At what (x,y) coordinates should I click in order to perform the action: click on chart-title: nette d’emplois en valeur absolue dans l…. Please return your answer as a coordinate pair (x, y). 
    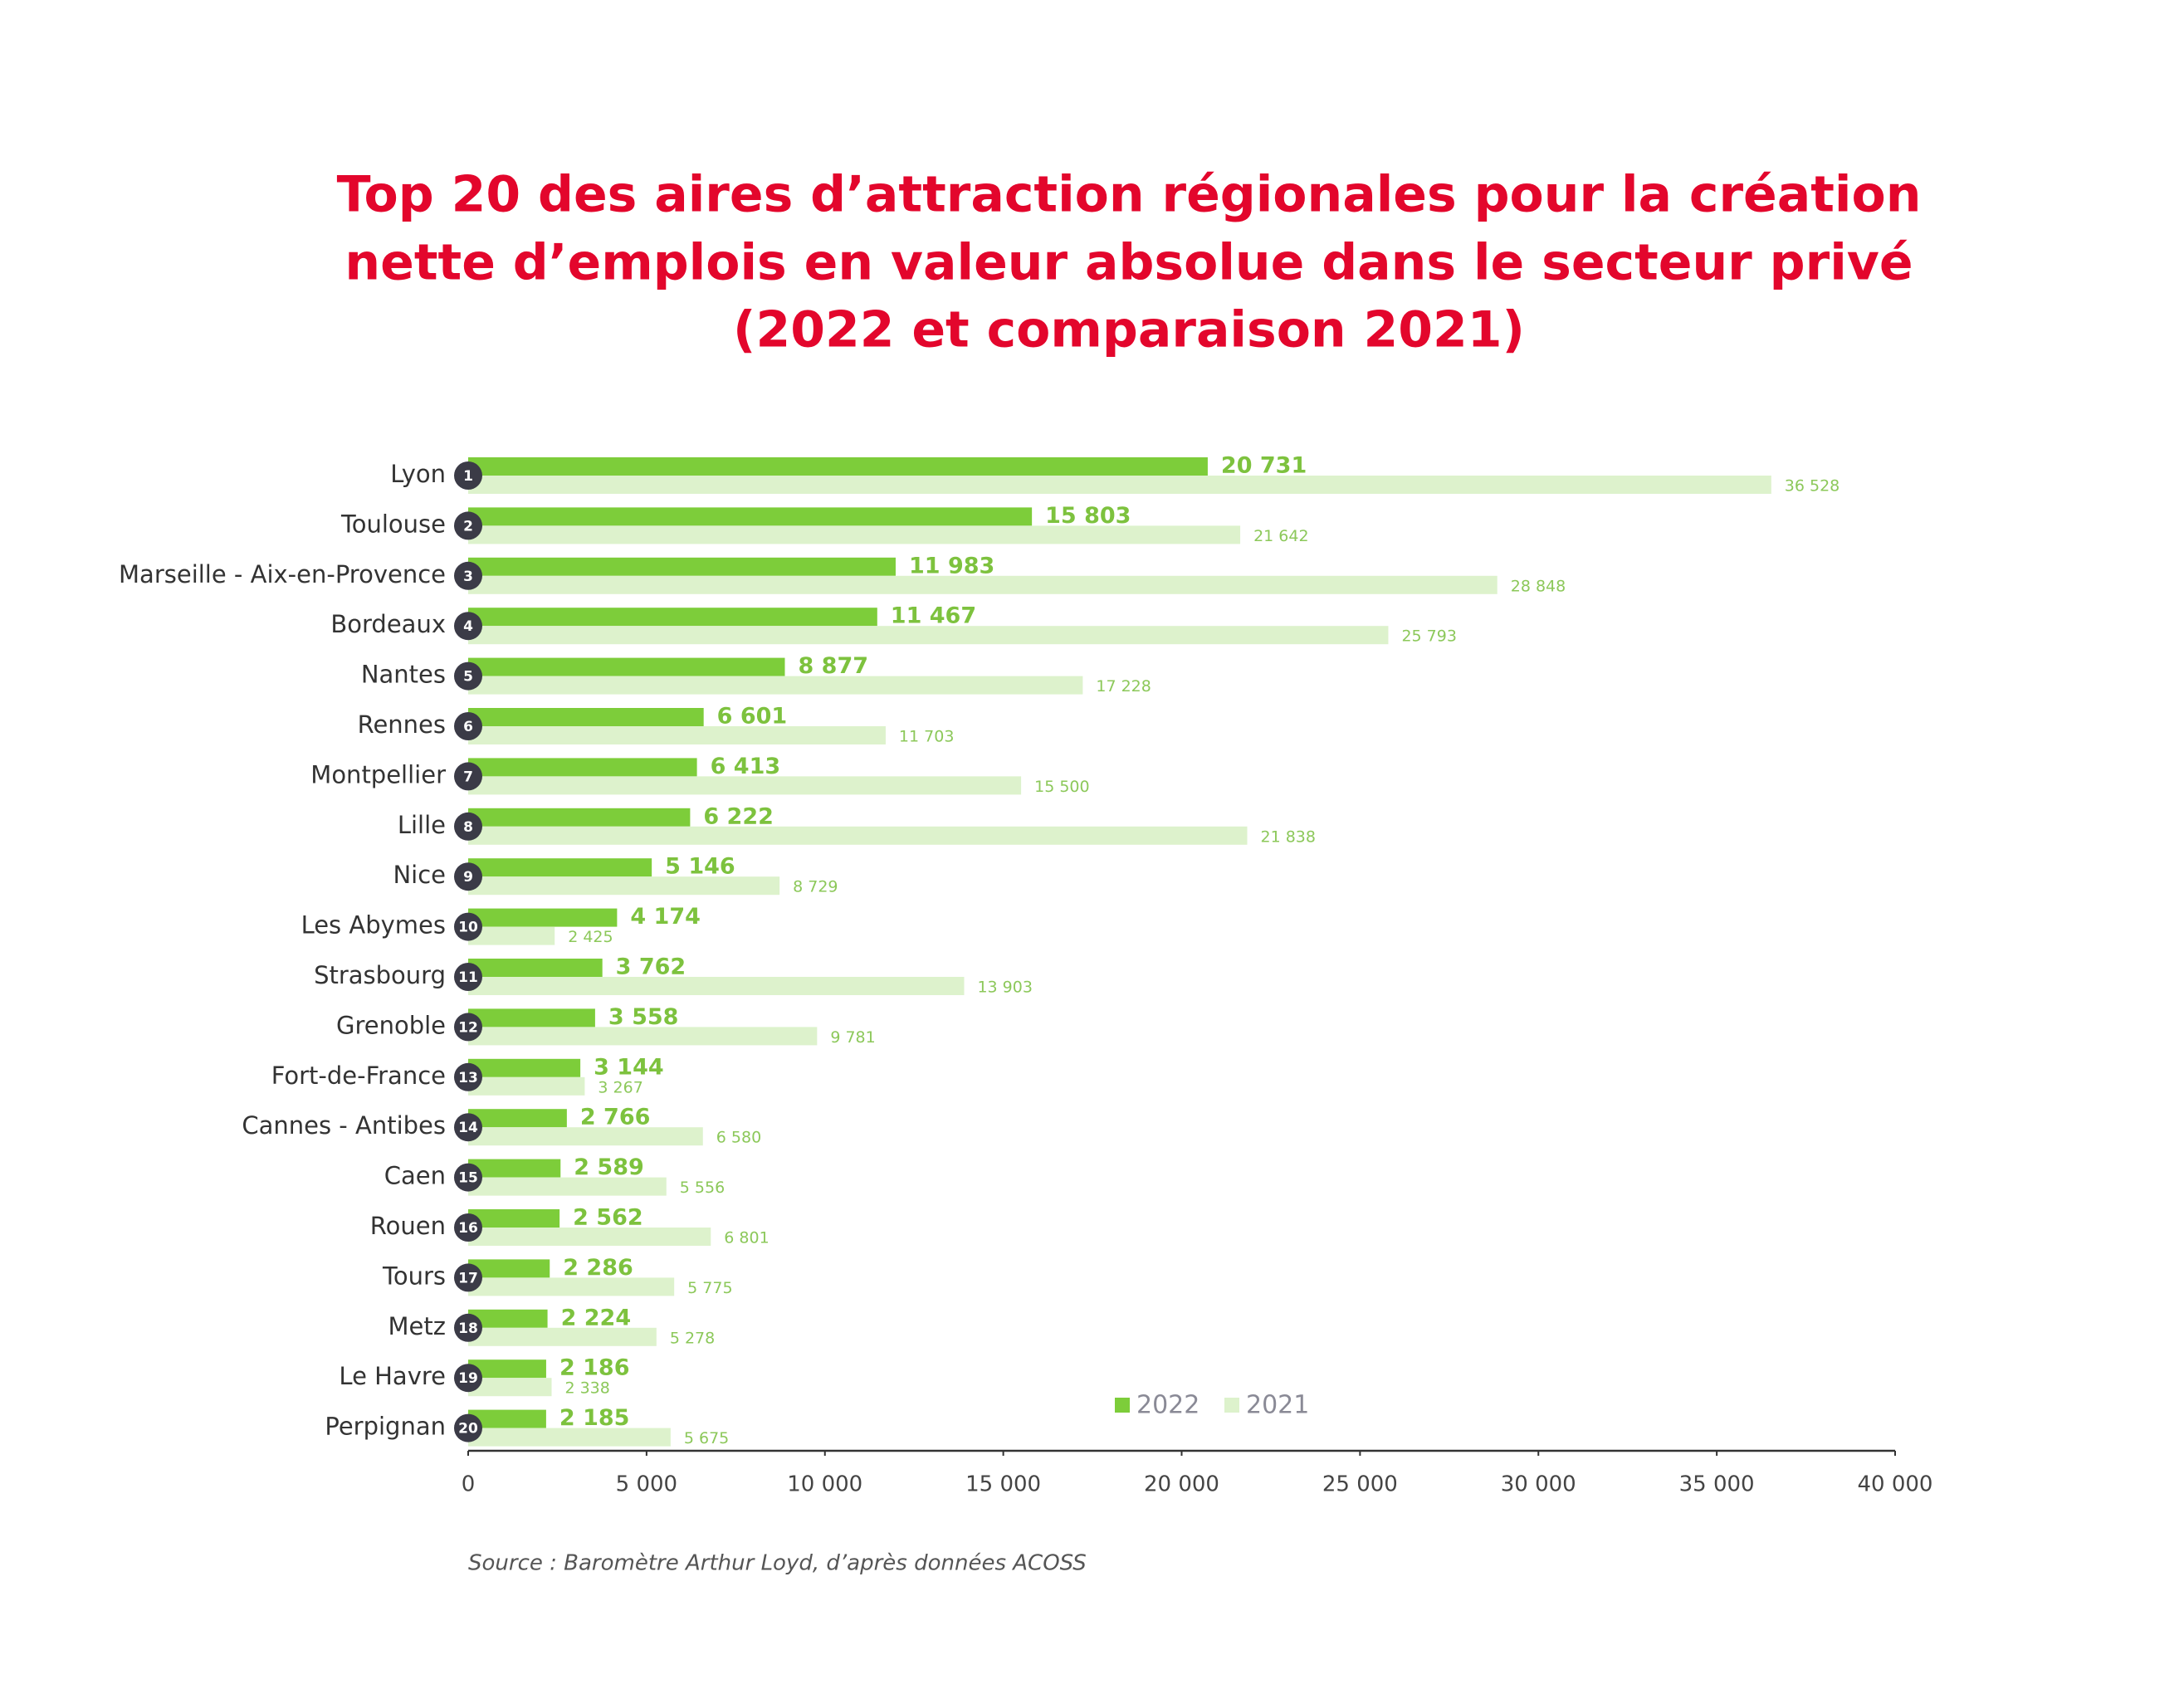
    Looking at the image, I should click on (1128, 263).